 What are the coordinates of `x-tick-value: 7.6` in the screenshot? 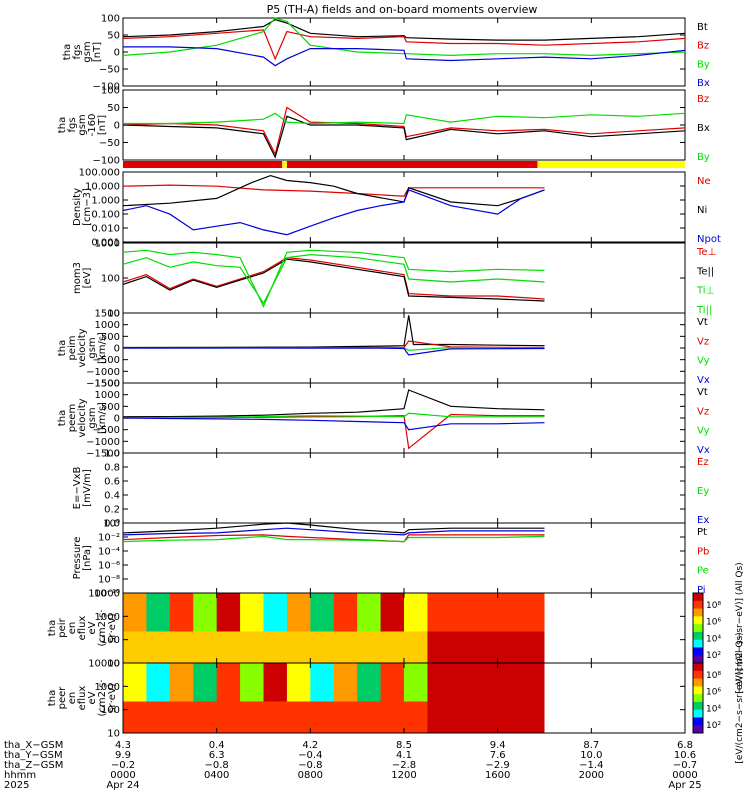 It's located at (498, 755).